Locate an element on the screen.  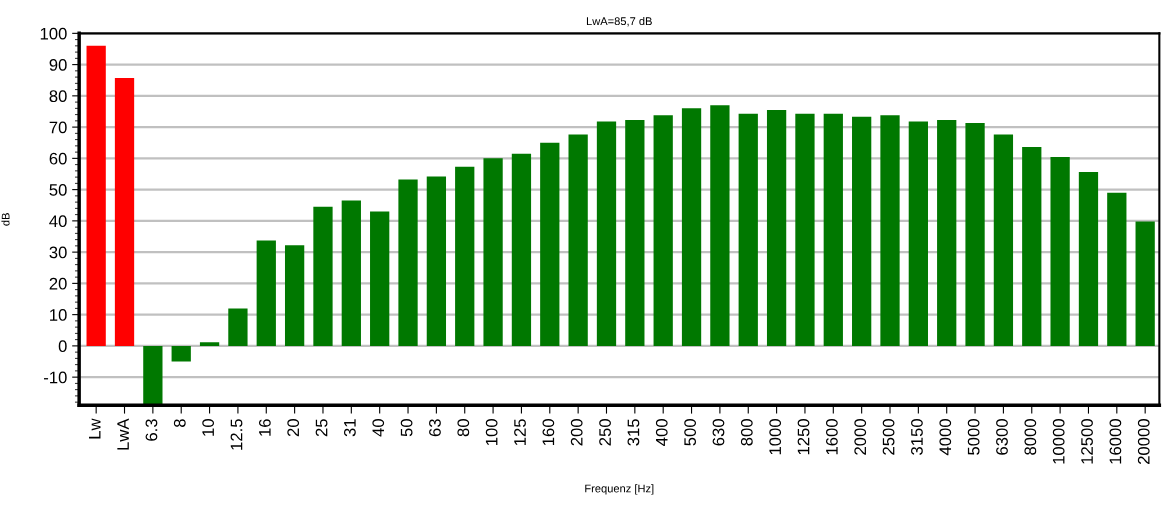
y-tick-label: 90 is located at coordinates (58, 65).